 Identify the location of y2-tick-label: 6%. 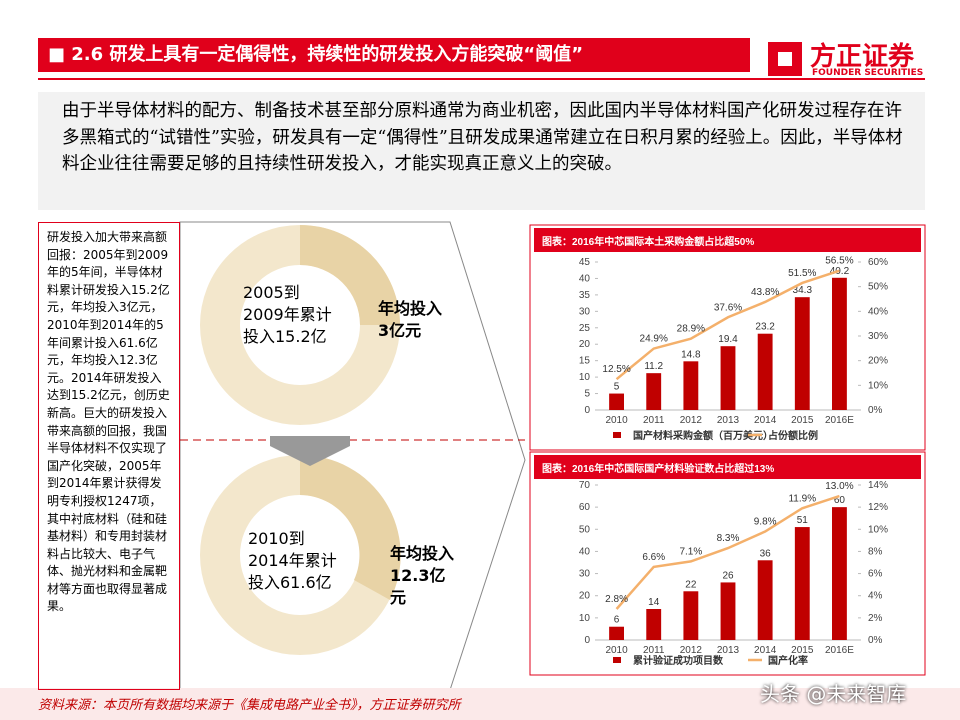
(875, 574).